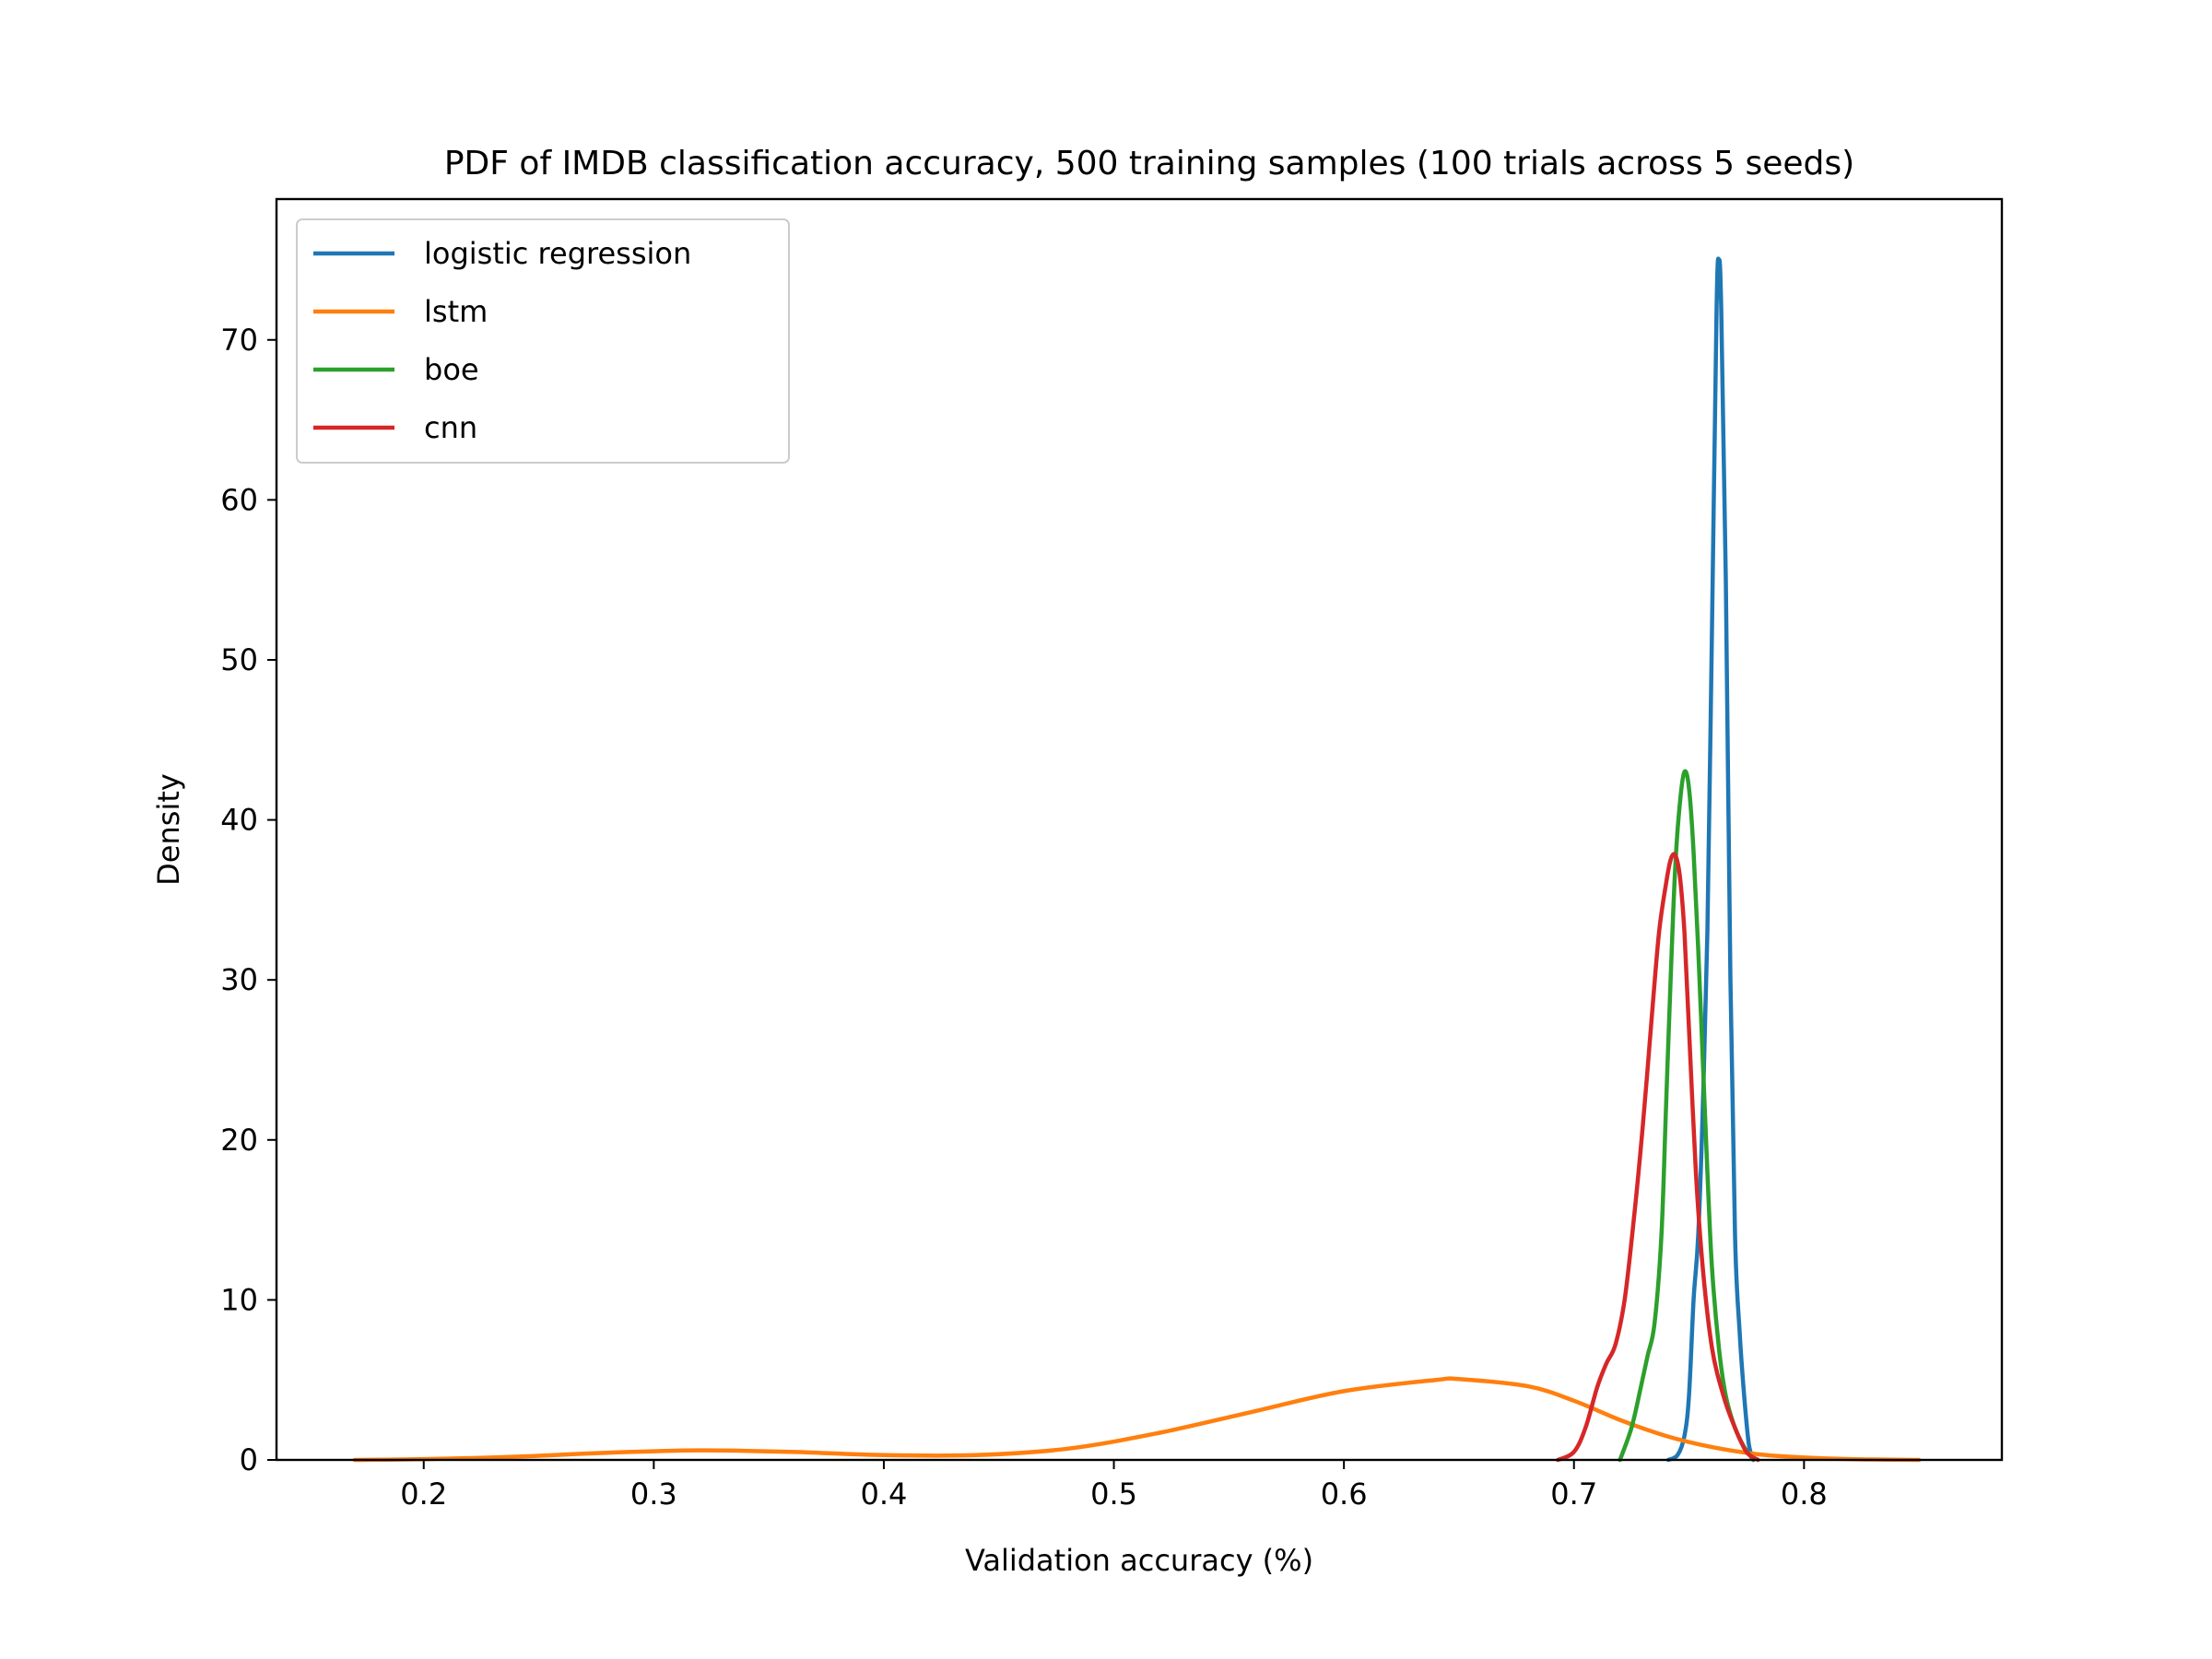 The height and width of the screenshot is (1659, 2212). I want to click on series-line-boe, so click(1687, 1116).